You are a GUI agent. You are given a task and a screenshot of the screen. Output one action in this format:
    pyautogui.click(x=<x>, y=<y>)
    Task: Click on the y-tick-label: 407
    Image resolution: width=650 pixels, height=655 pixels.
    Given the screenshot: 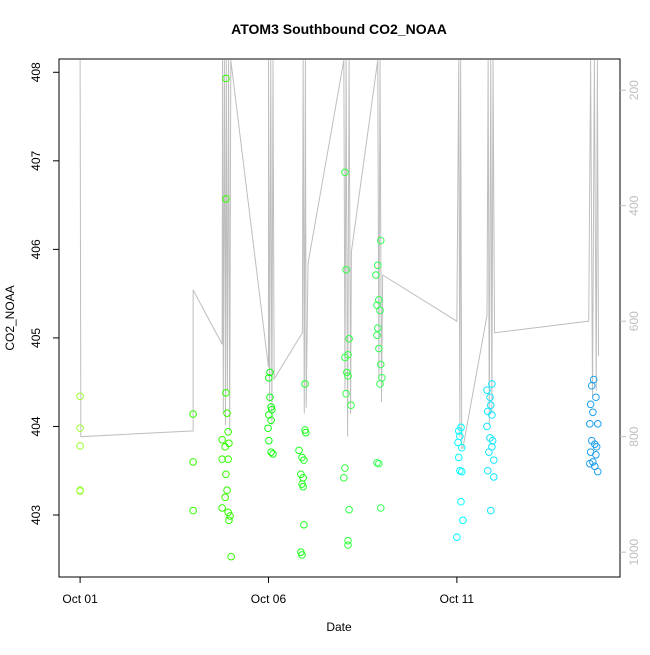 What is the action you would take?
    pyautogui.click(x=36, y=160)
    